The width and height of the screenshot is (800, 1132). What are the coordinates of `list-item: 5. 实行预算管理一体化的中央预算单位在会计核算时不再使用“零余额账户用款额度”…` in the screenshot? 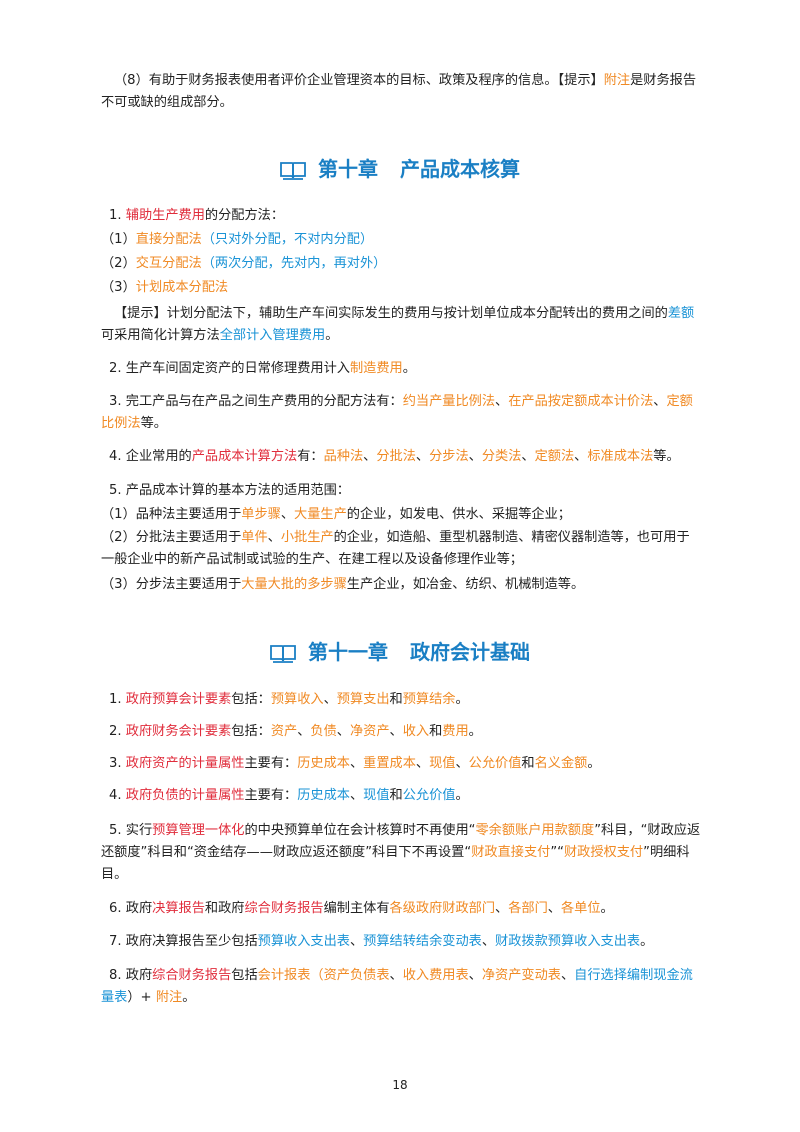 It's located at (401, 853).